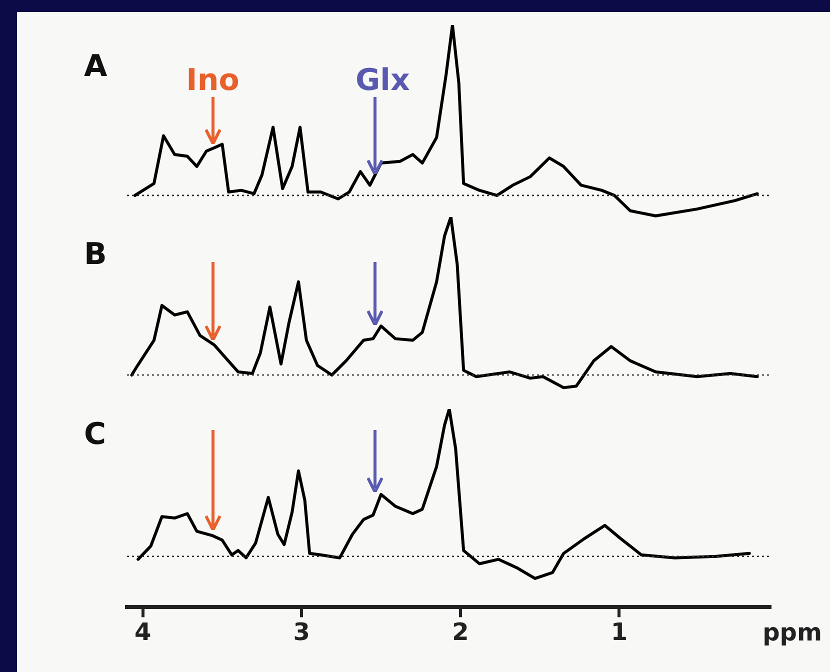 This screenshot has width=830, height=672. I want to click on text: B, so click(95, 254).